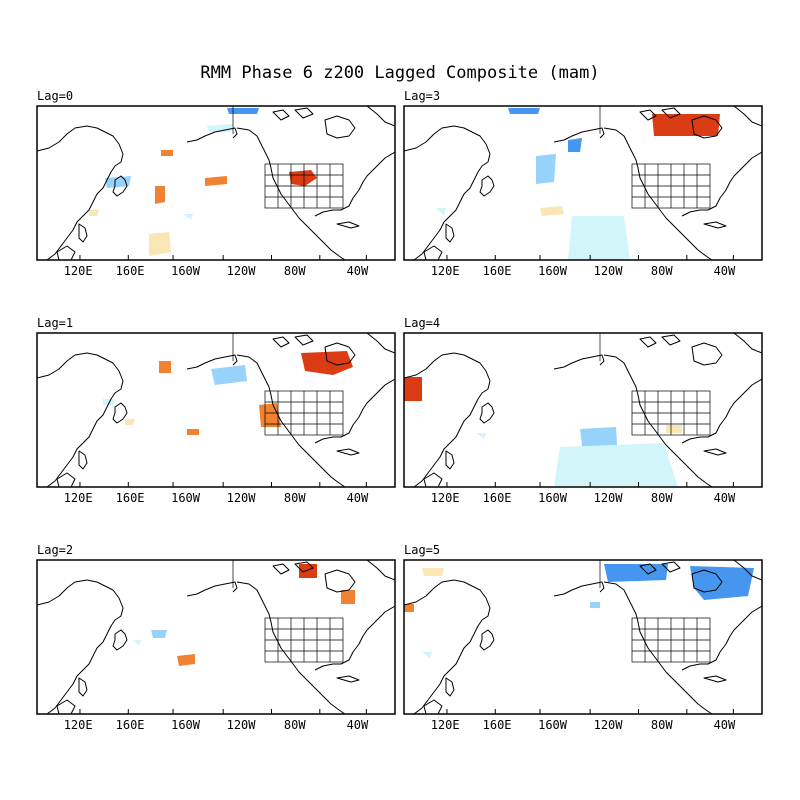  What do you see at coordinates (422, 550) in the screenshot?
I see `lag-label: Lag=5` at bounding box center [422, 550].